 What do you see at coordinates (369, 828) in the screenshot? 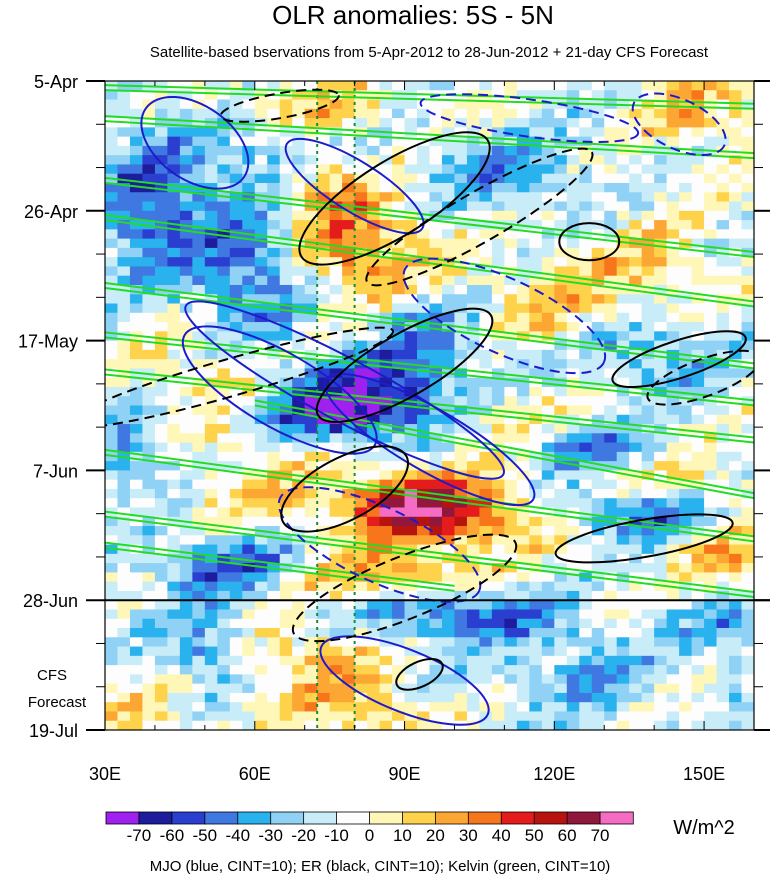
I see `colorbar: -70 -60 -50 -40 -30 -20 -10 0 10 20 30 40 50 60 70` at bounding box center [369, 828].